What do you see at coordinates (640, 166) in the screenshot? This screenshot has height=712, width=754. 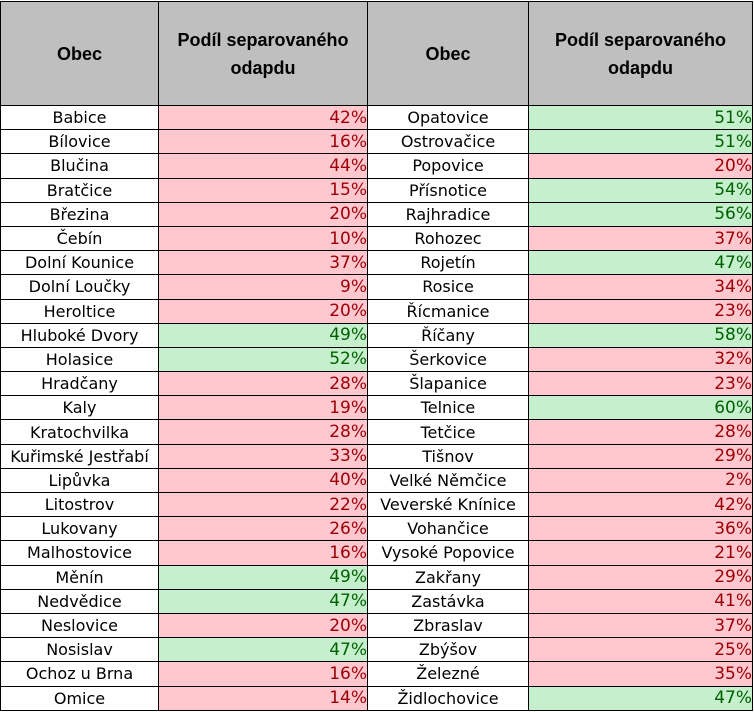 I see `podil-cell-right: 20%` at bounding box center [640, 166].